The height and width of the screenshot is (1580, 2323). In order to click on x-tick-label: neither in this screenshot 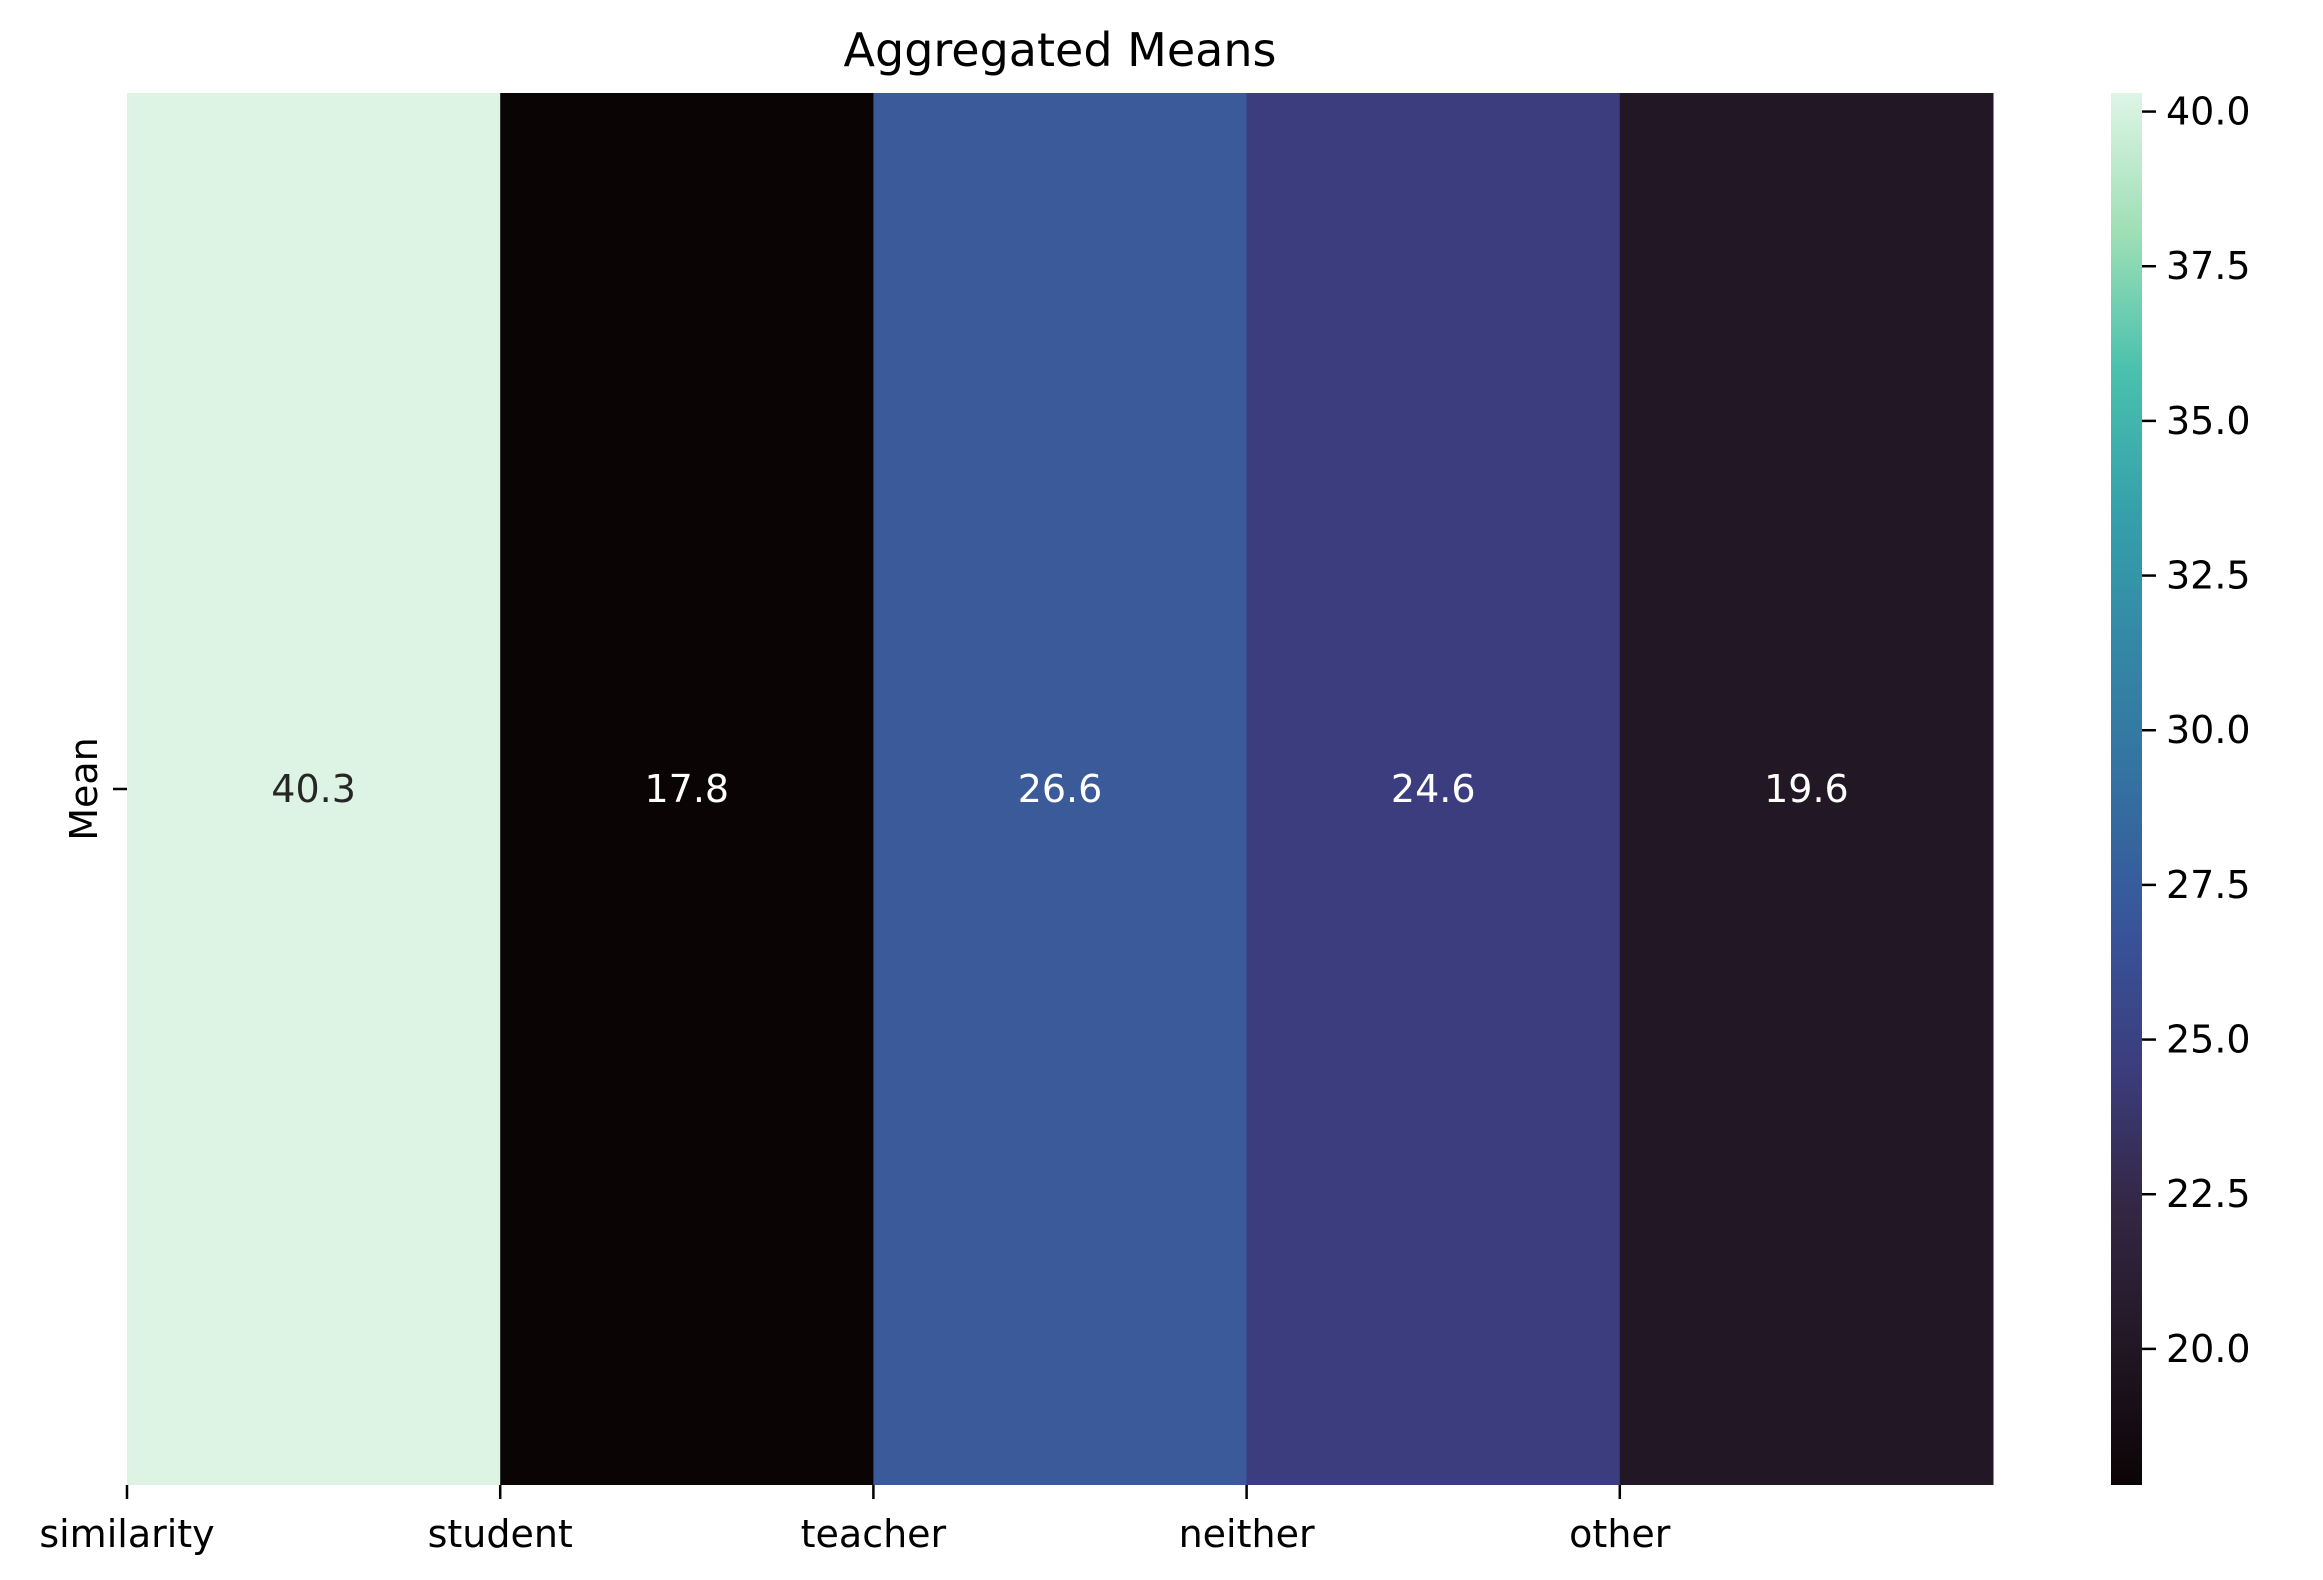, I will do `click(1247, 1534)`.